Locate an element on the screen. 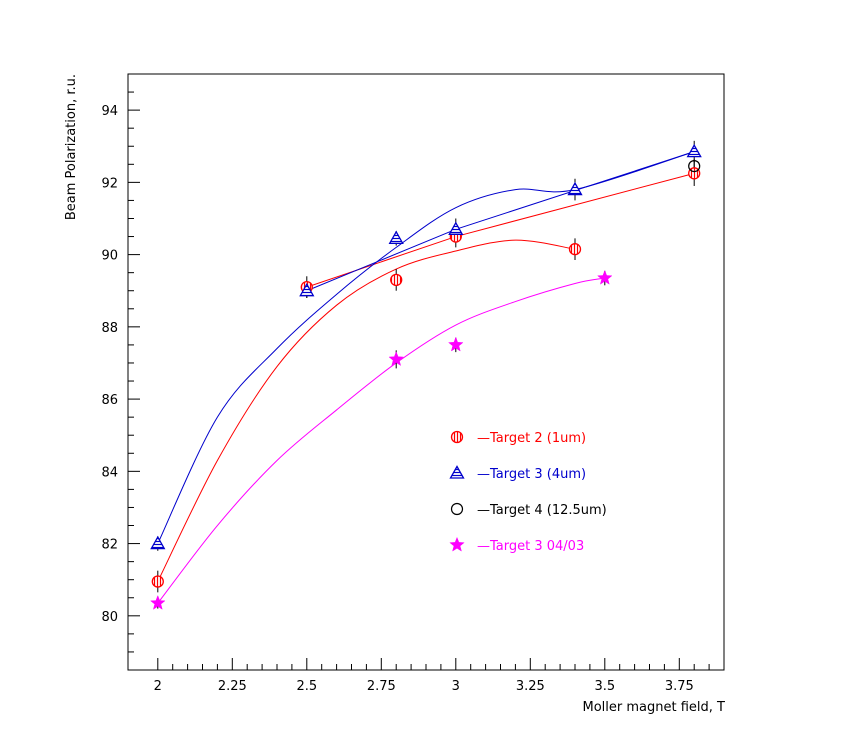 The image size is (854, 747). x-tick-label: 3 is located at coordinates (456, 686).